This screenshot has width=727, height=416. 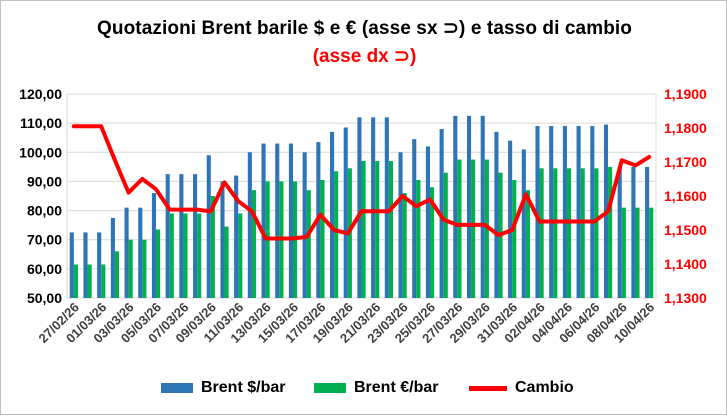 I want to click on legend-swatch-cambio, so click(x=488, y=388).